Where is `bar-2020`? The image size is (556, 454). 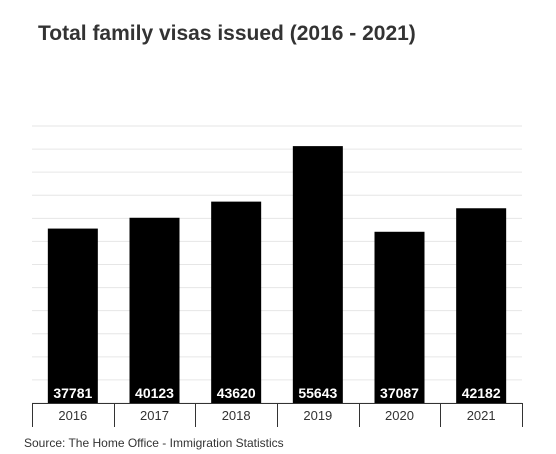 bar-2020 is located at coordinates (399, 317).